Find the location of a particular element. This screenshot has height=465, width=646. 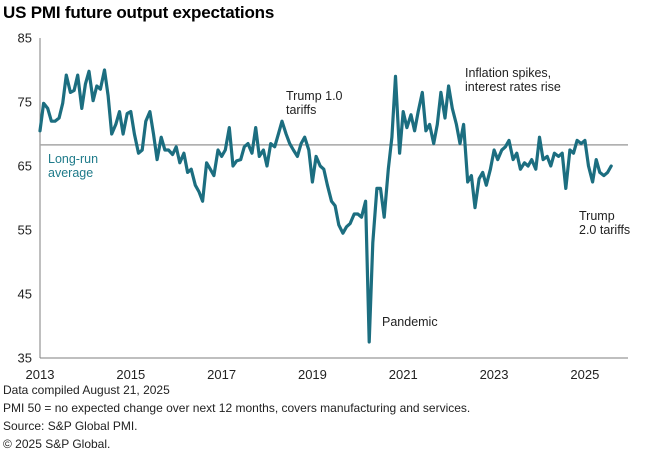

footer-source: Source: S&P Global PMI. is located at coordinates (70, 426).